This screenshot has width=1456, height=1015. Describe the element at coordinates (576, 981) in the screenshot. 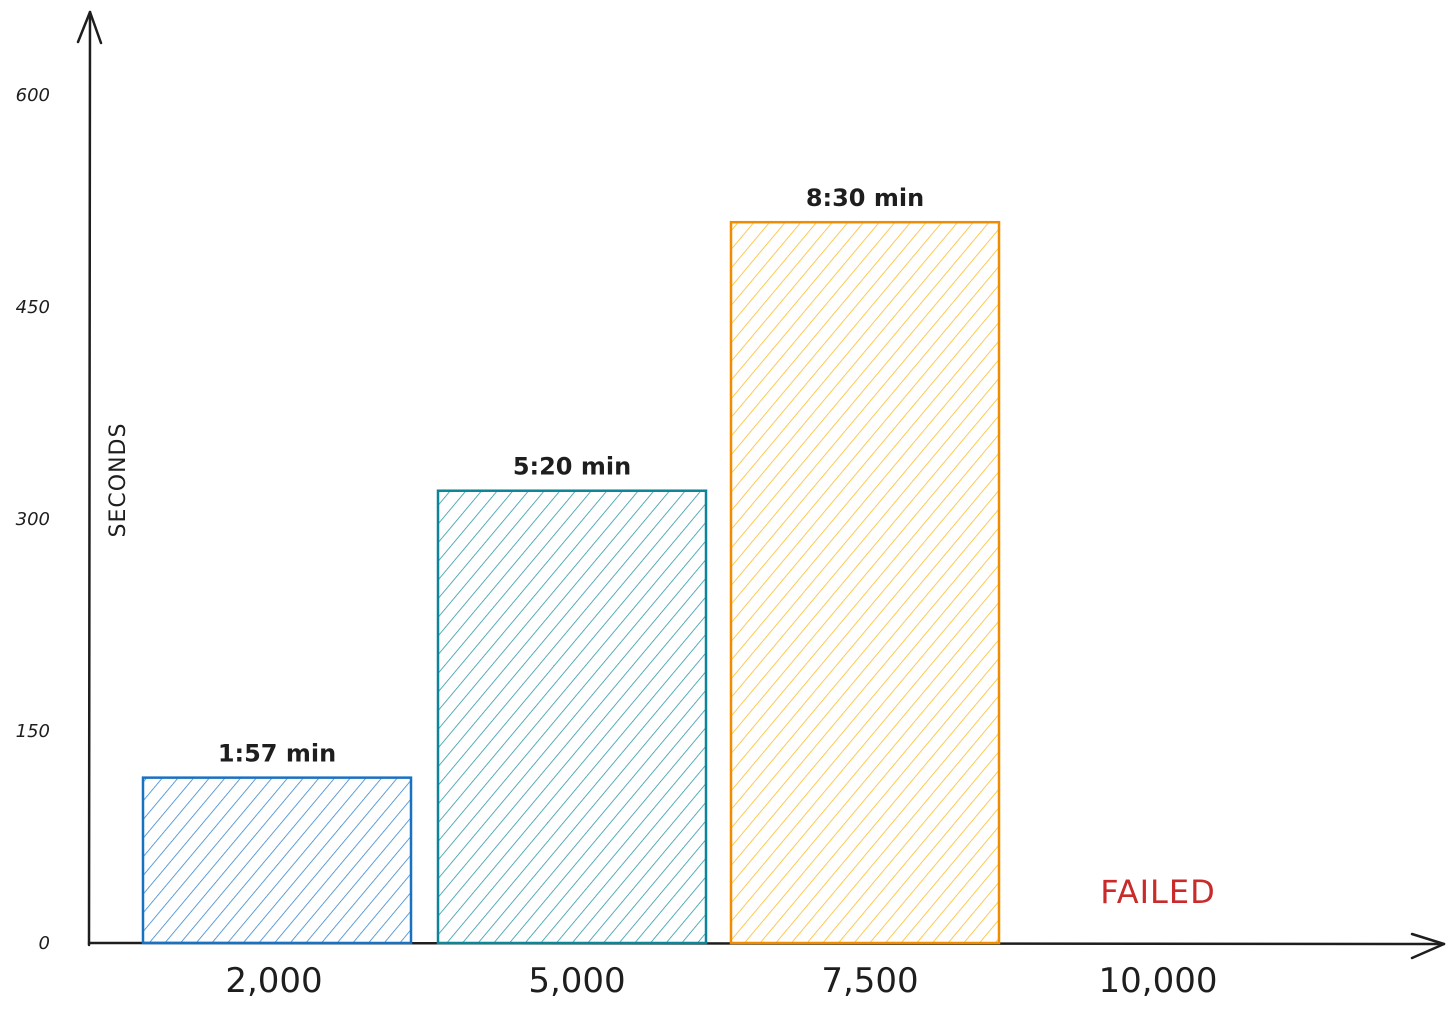

I see `x-category-label: 5,000` at that location.